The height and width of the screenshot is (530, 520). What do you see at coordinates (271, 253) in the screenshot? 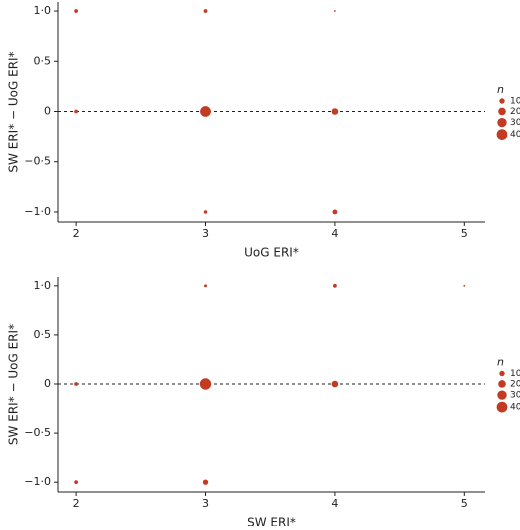
I see `x-axis-label: UoG ERI*` at bounding box center [271, 253].